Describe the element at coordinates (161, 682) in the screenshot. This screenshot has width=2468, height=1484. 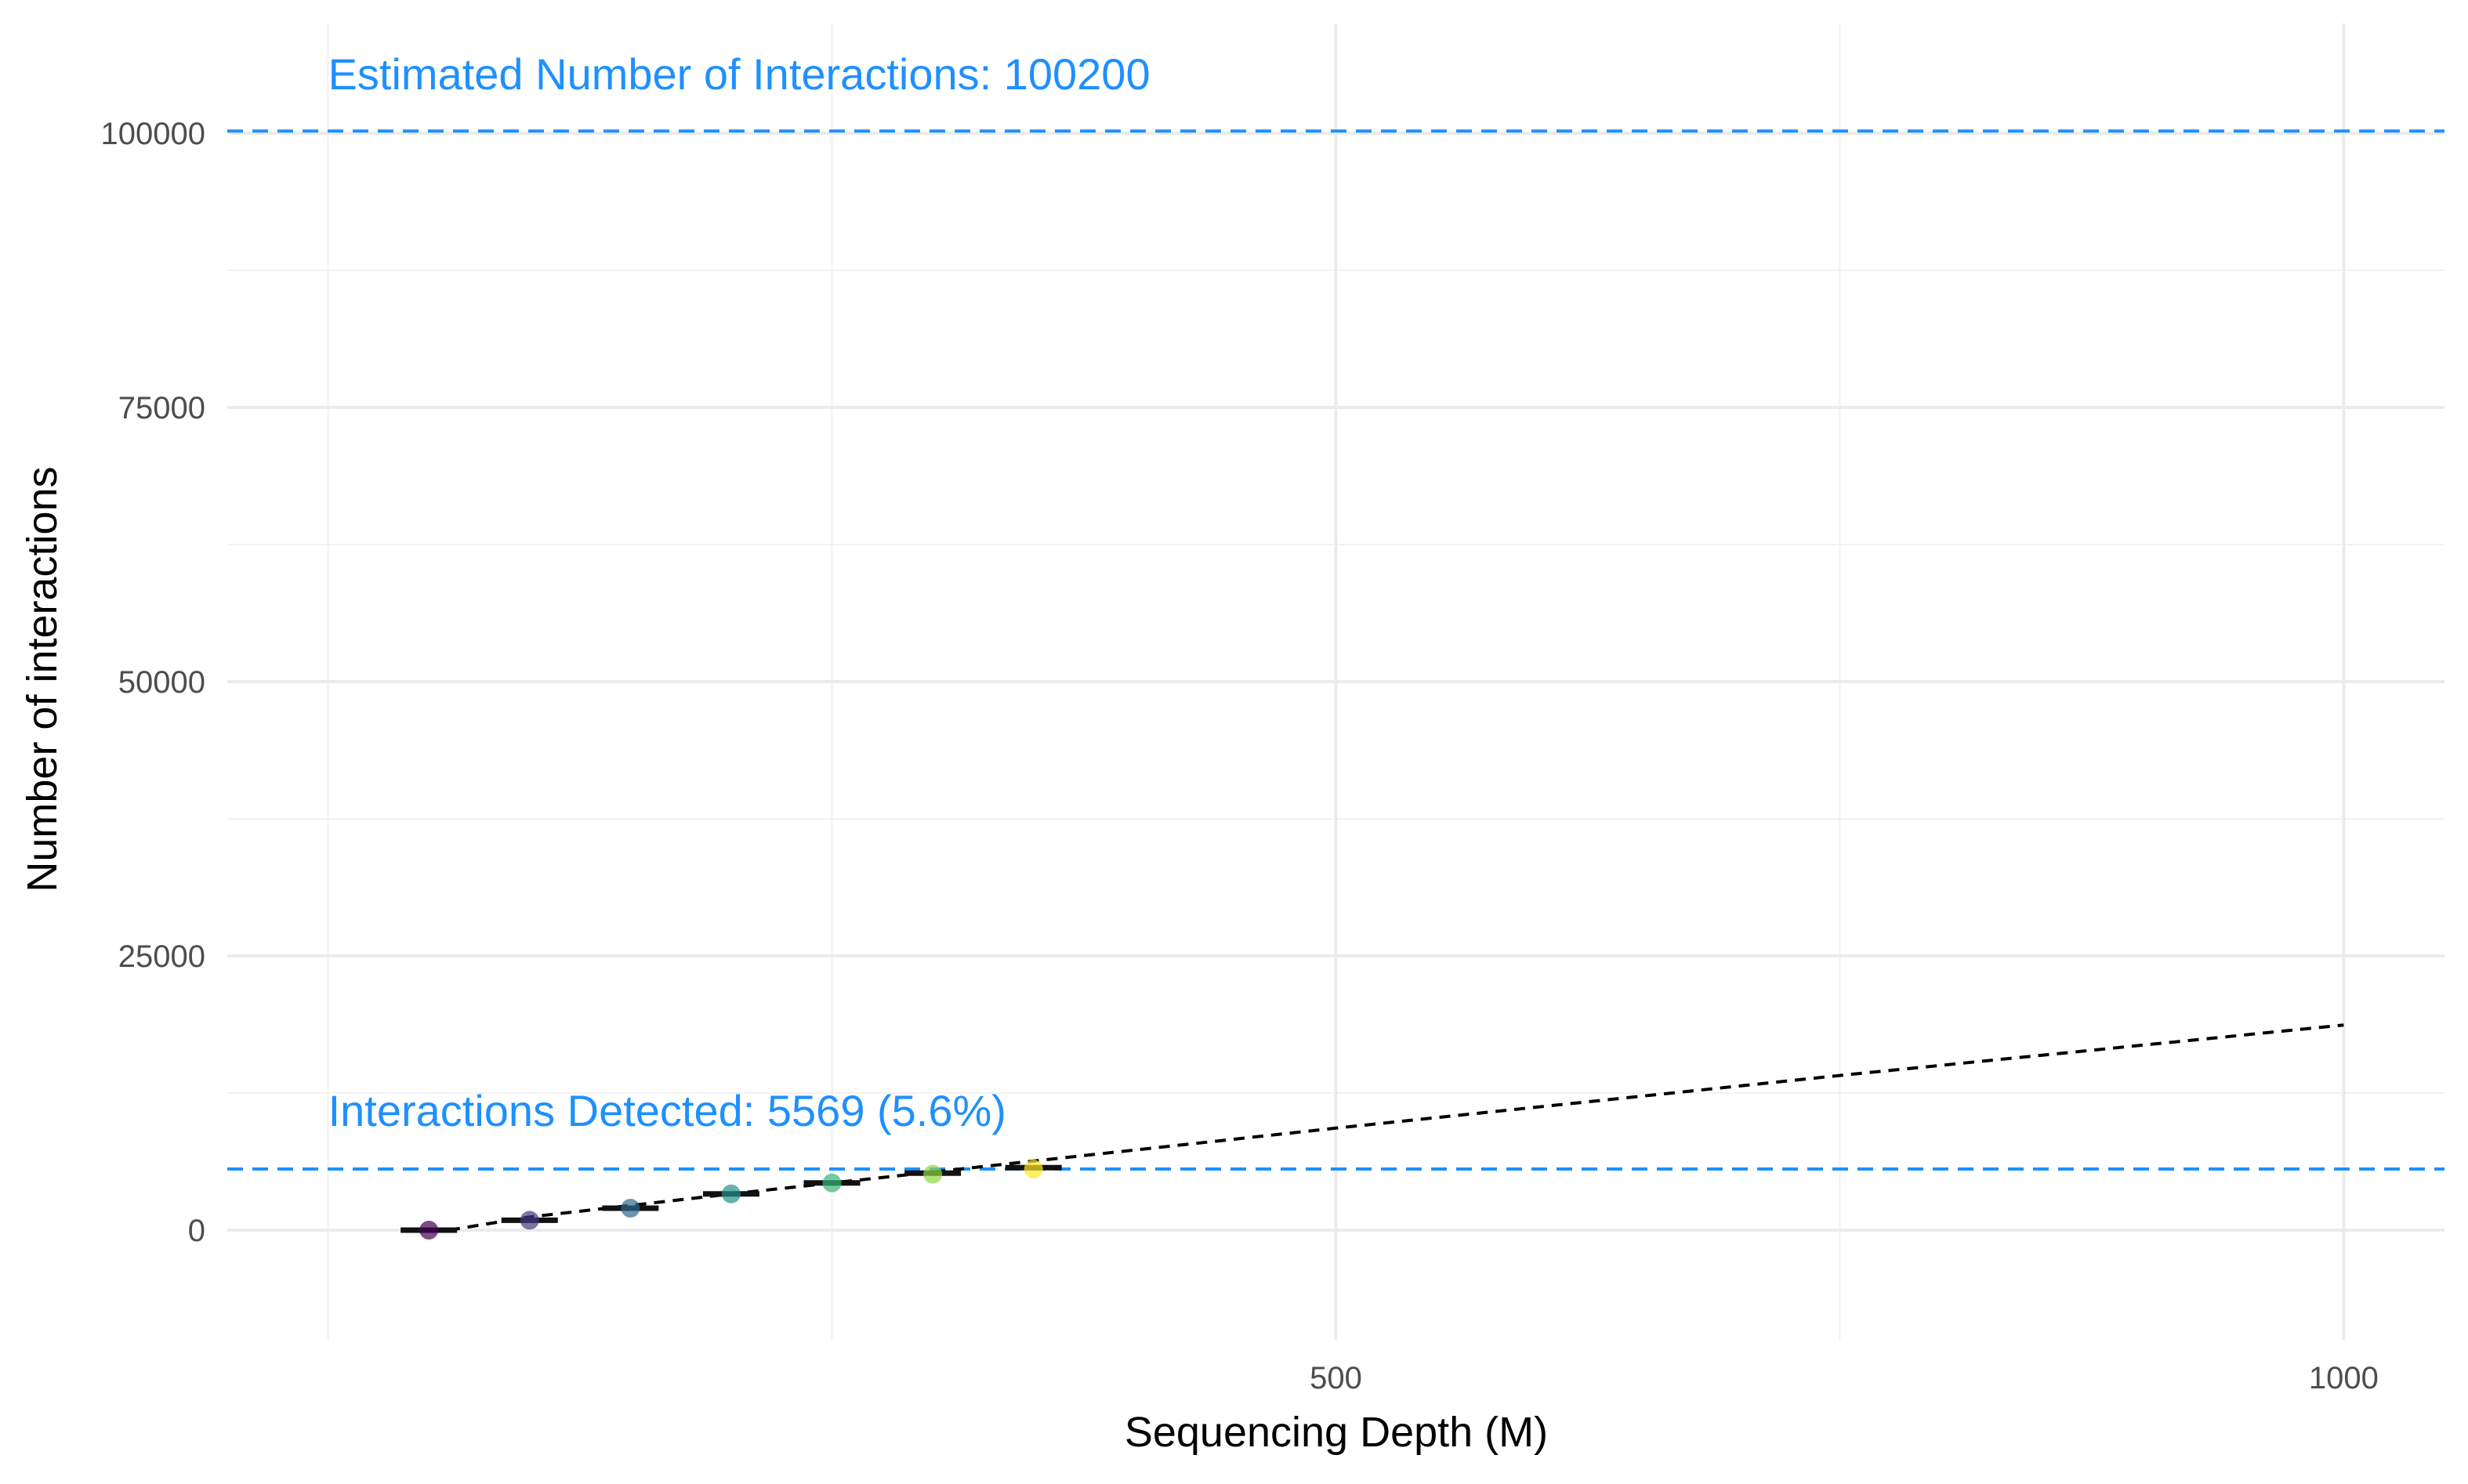
I see `y-tick-label: 50000` at that location.